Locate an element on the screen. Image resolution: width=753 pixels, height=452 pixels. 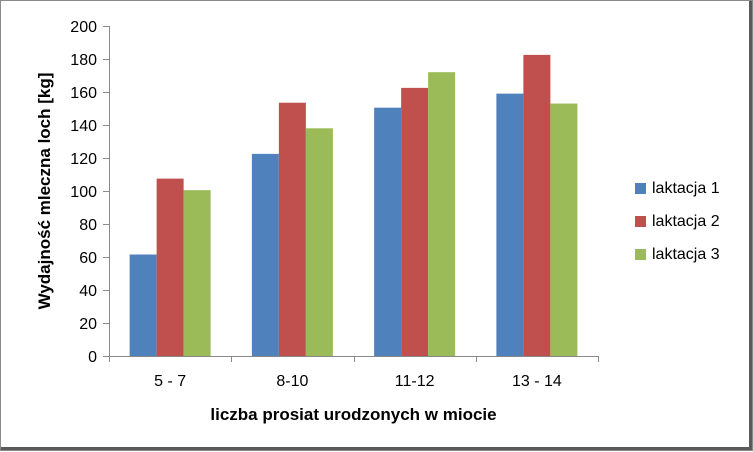
y-tick-label: 100 is located at coordinates (83, 192).